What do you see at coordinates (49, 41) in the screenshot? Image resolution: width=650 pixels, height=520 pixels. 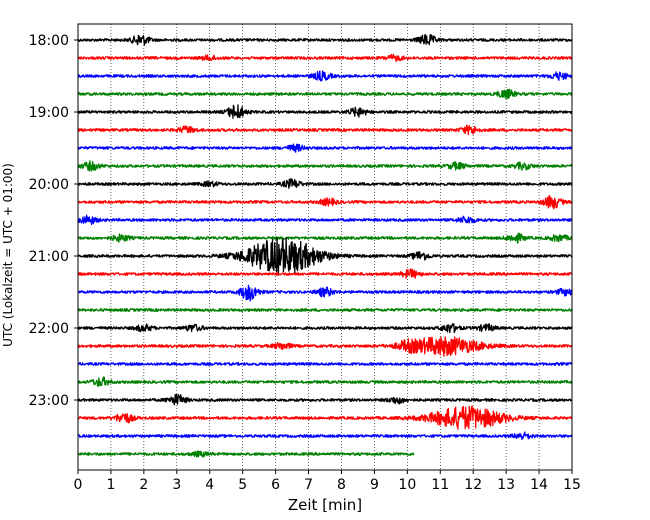 I see `y-tick-label: 18:00` at bounding box center [49, 41].